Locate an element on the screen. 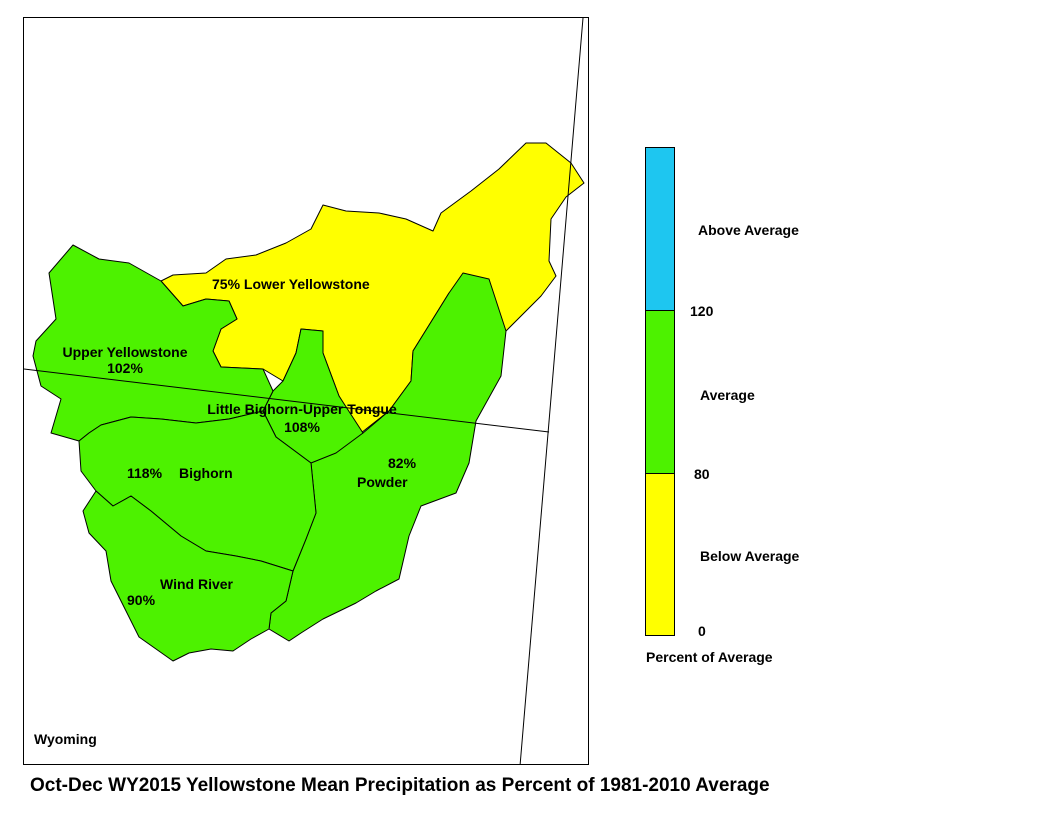 Image resolution: width=1056 pixels, height=816 pixels. state-label-wyoming: Wyoming is located at coordinates (65, 739).